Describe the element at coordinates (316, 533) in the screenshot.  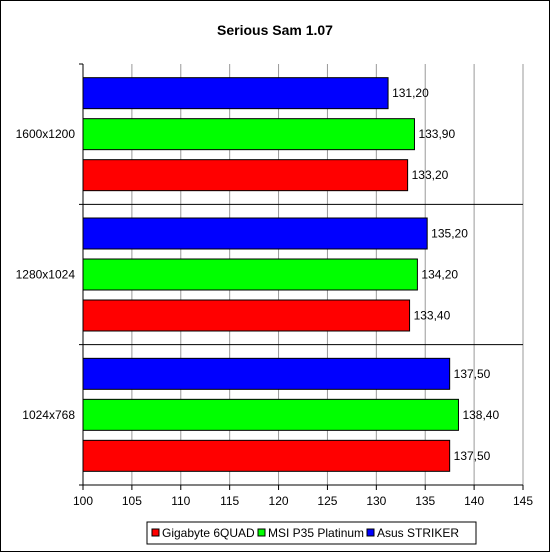
I see `legend-label: MSI P35 Platinum` at that location.